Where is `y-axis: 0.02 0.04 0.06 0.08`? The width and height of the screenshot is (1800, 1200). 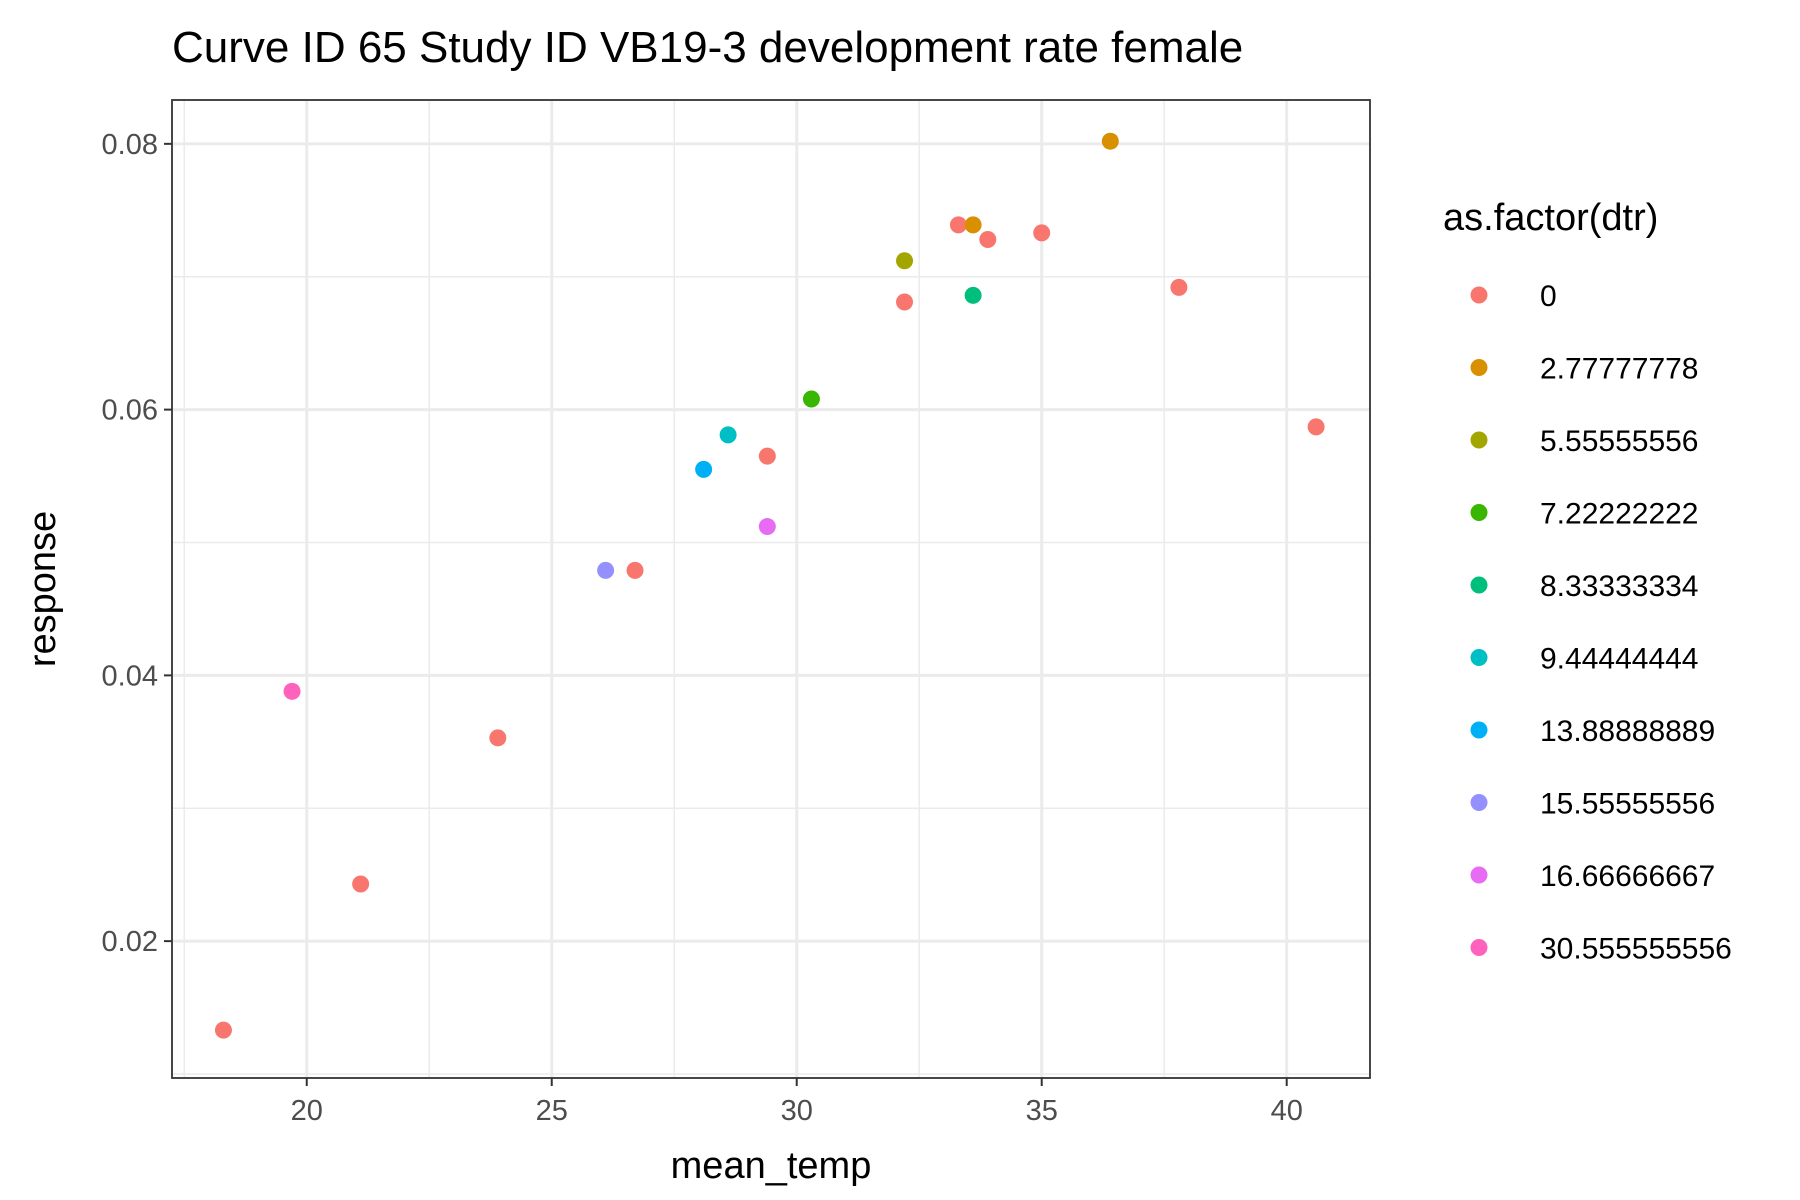 y-axis: 0.02 0.04 0.06 0.08 is located at coordinates (137, 543).